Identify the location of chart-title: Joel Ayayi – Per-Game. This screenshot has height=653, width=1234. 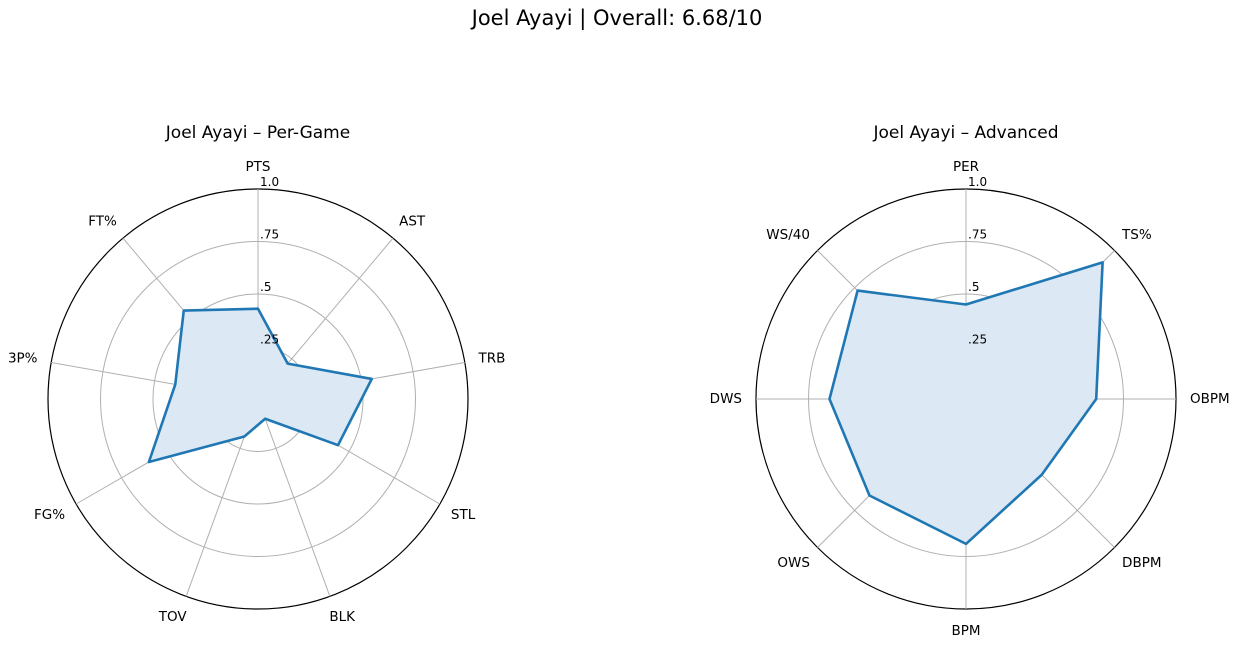
(257, 133).